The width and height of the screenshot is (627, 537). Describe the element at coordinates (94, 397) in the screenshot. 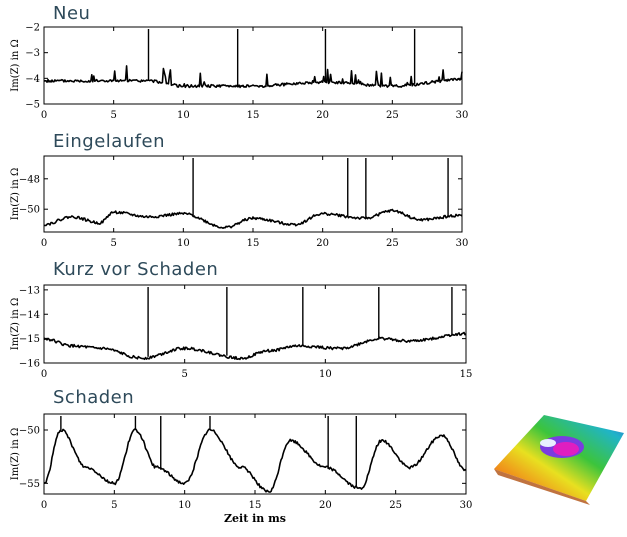

I see `chart-title-schaden: Schaden` at that location.